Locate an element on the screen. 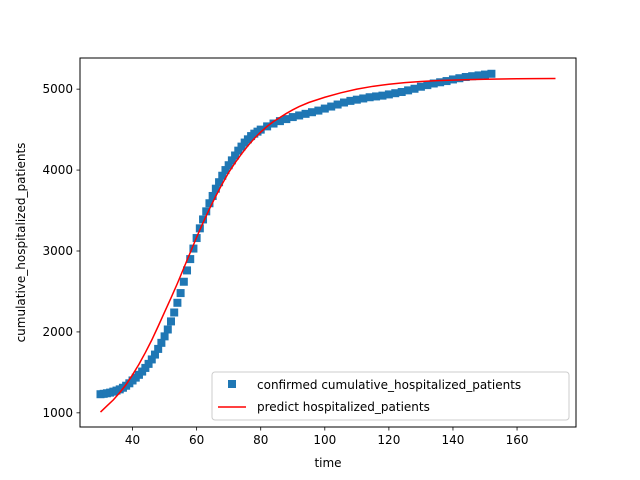  y-tick-label: 4000 is located at coordinates (57, 170).